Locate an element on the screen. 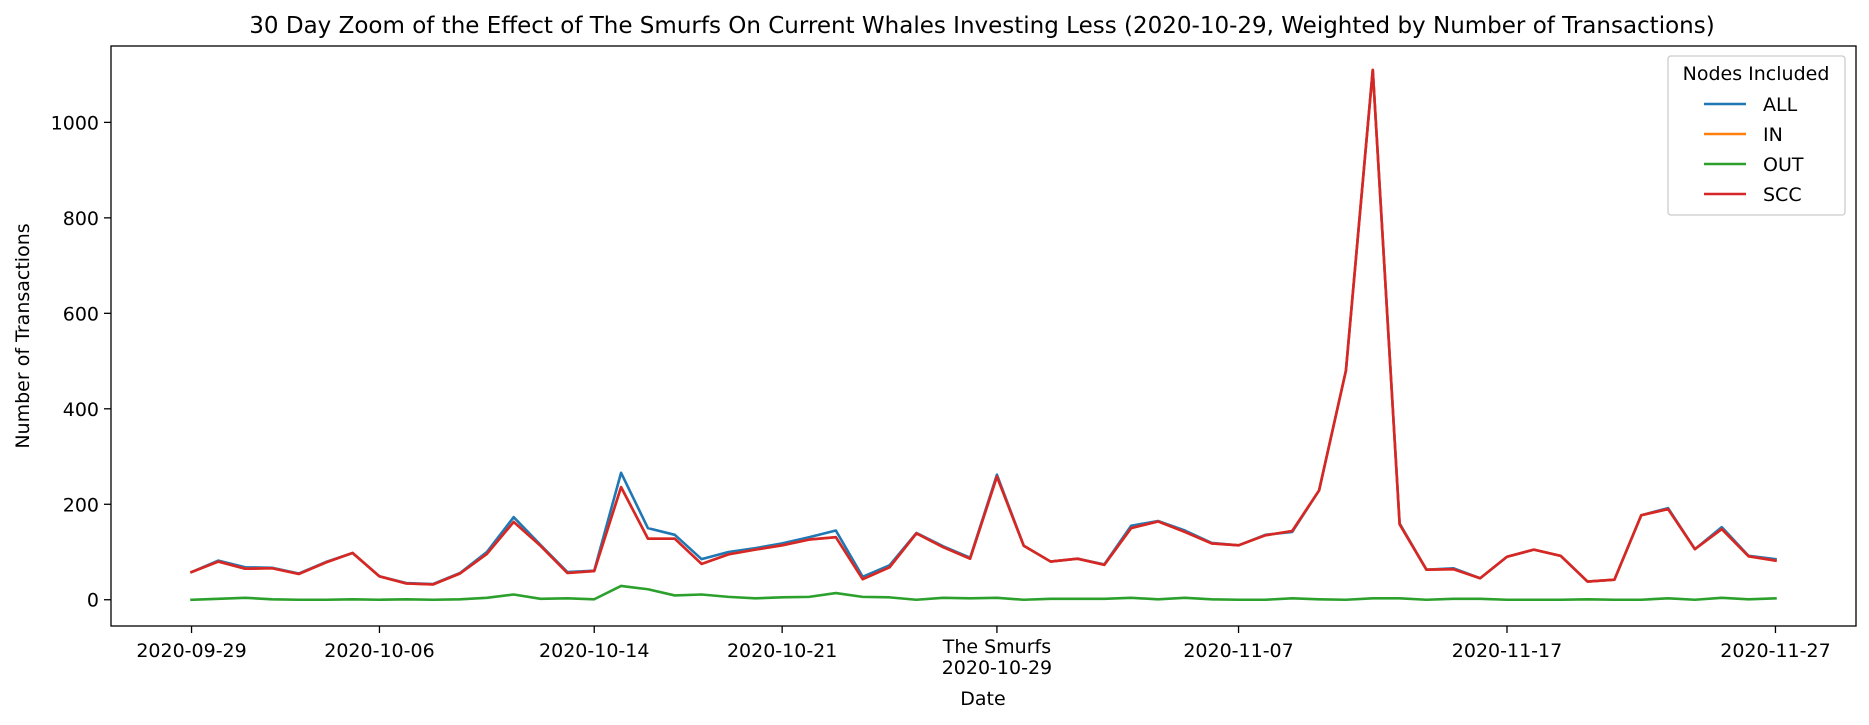 The height and width of the screenshot is (725, 1869). y-axis-title: Number of Transactions is located at coordinates (23, 335).